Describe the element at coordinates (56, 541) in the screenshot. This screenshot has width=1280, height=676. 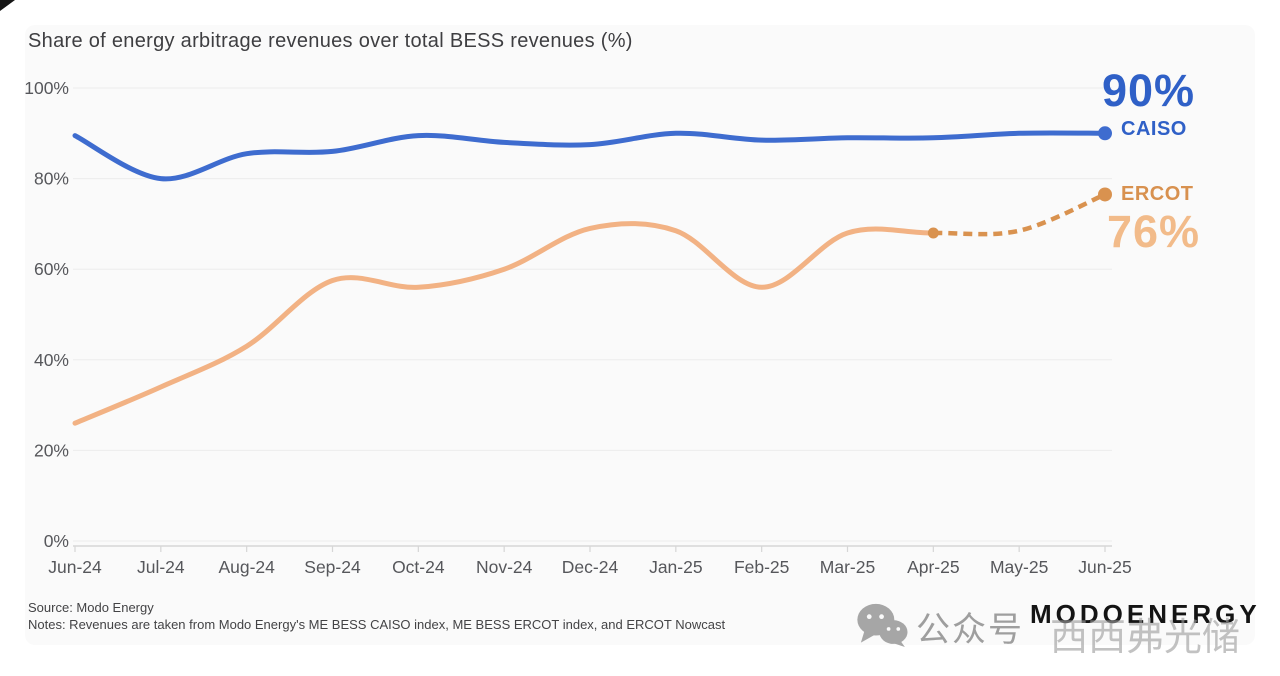
I see `svg-text: 0%` at that location.